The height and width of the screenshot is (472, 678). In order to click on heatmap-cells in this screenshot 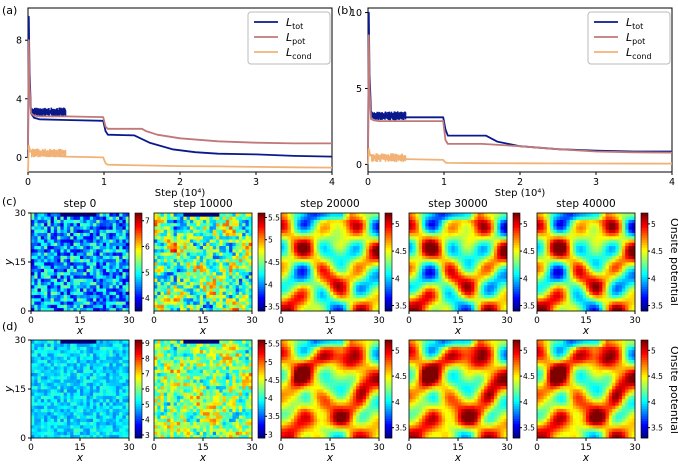, I will do `click(203, 262)`.